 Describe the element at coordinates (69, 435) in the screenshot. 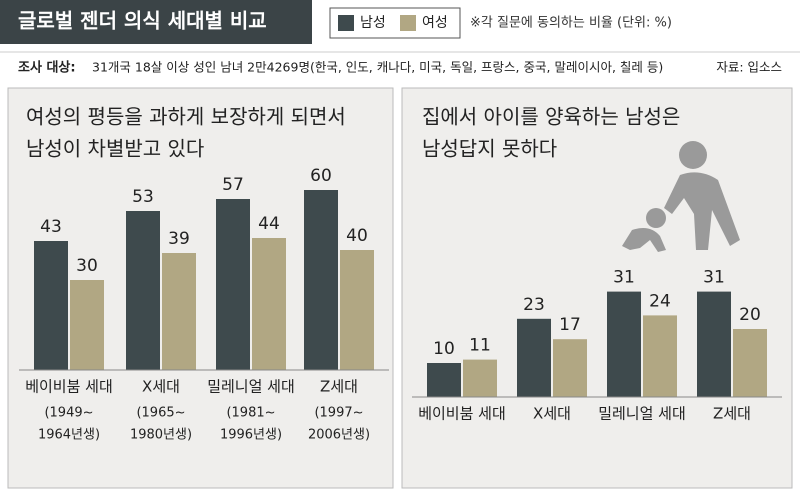

I see `category-note: 1964년생)` at that location.